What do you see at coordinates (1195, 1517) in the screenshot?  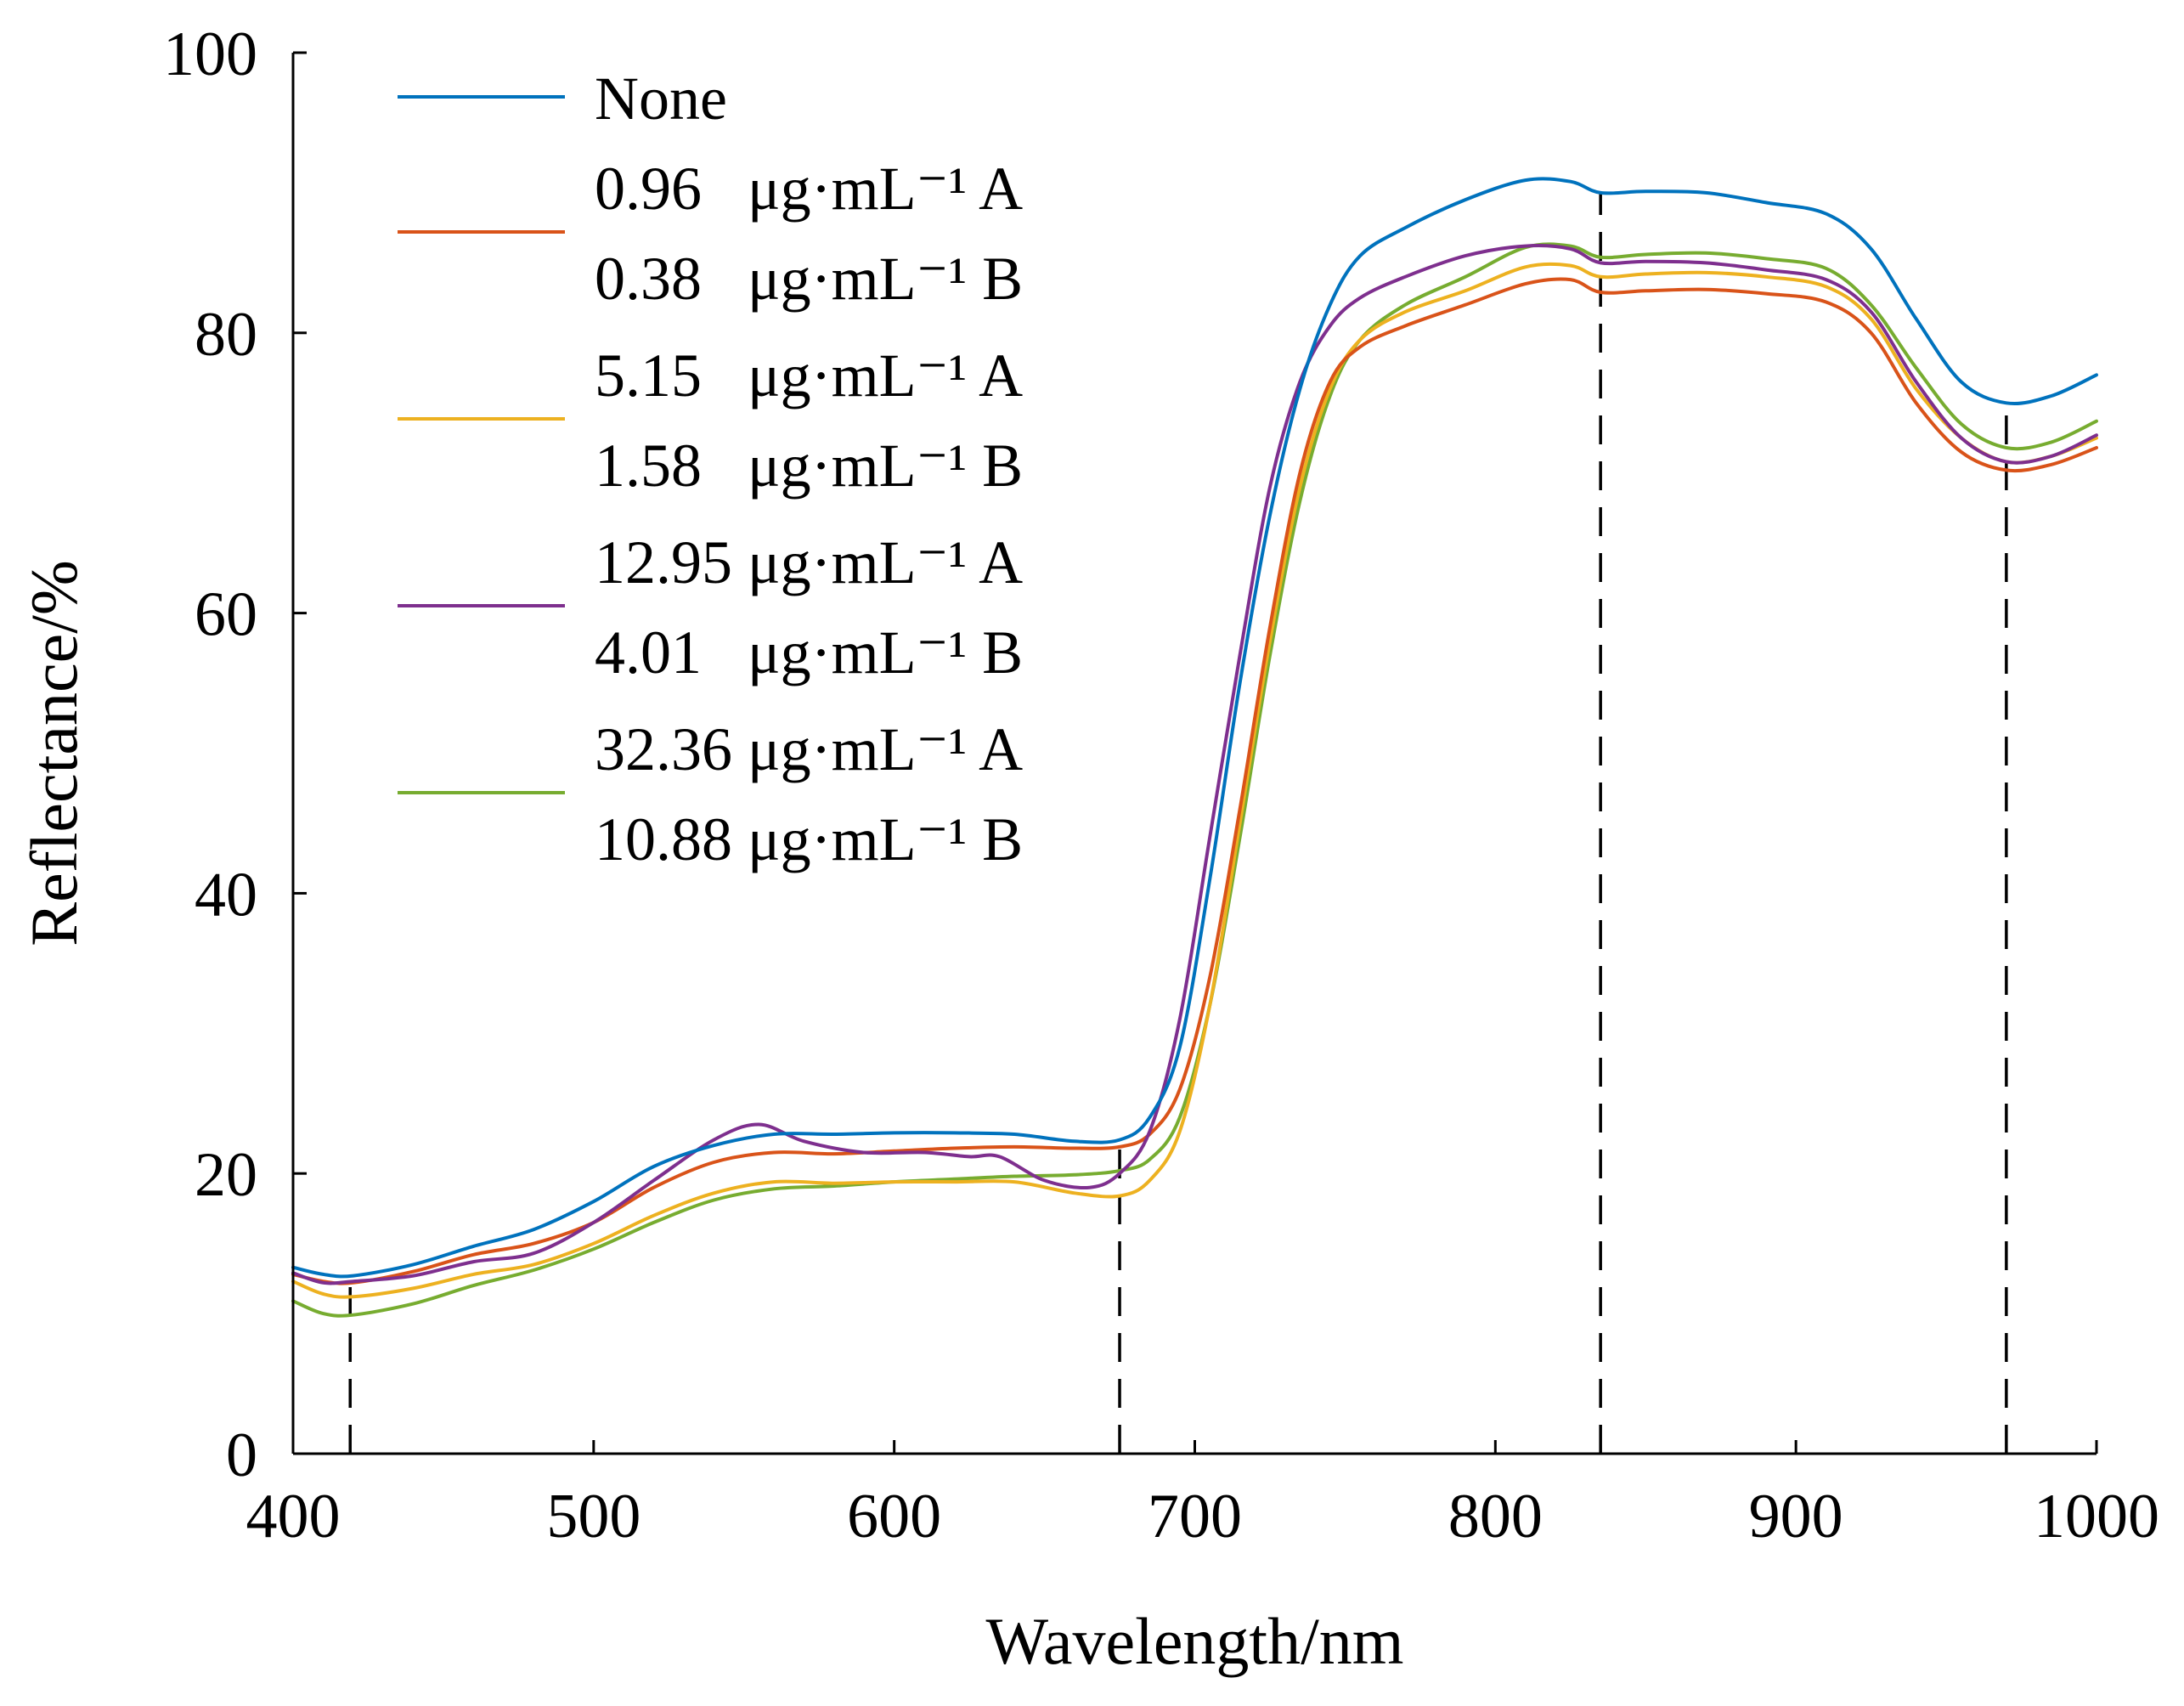 I see `x-tick-label: 700` at bounding box center [1195, 1517].